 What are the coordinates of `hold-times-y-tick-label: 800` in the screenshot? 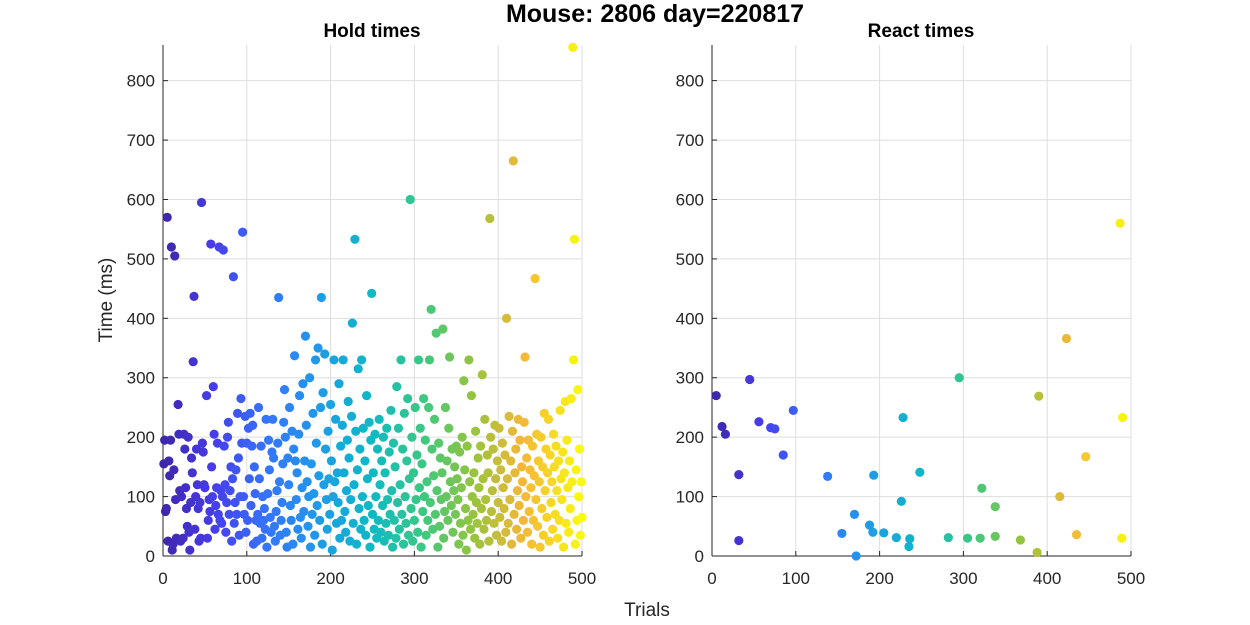 It's located at (141, 81).